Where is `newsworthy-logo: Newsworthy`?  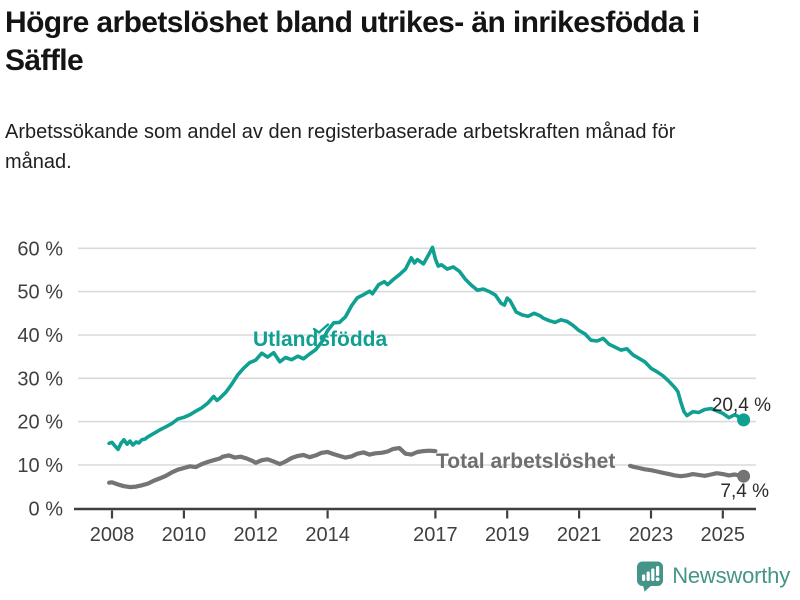 newsworthy-logo: Newsworthy is located at coordinates (712, 576).